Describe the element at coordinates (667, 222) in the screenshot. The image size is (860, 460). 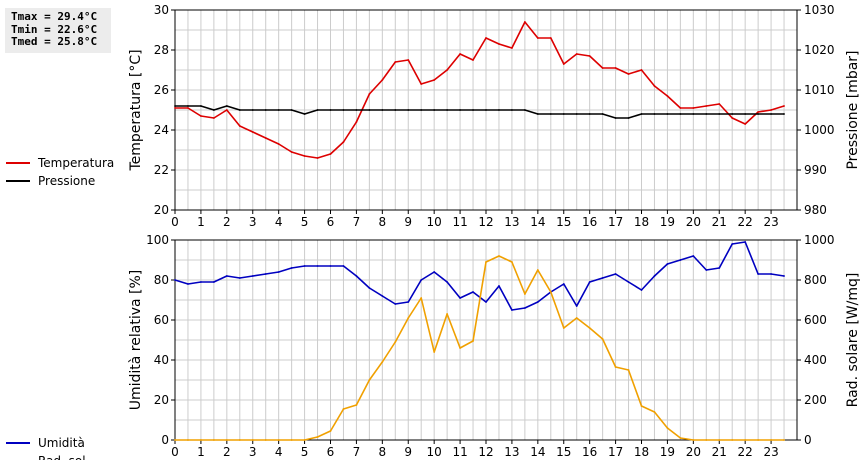
I see `x-tick-label: 19` at that location.